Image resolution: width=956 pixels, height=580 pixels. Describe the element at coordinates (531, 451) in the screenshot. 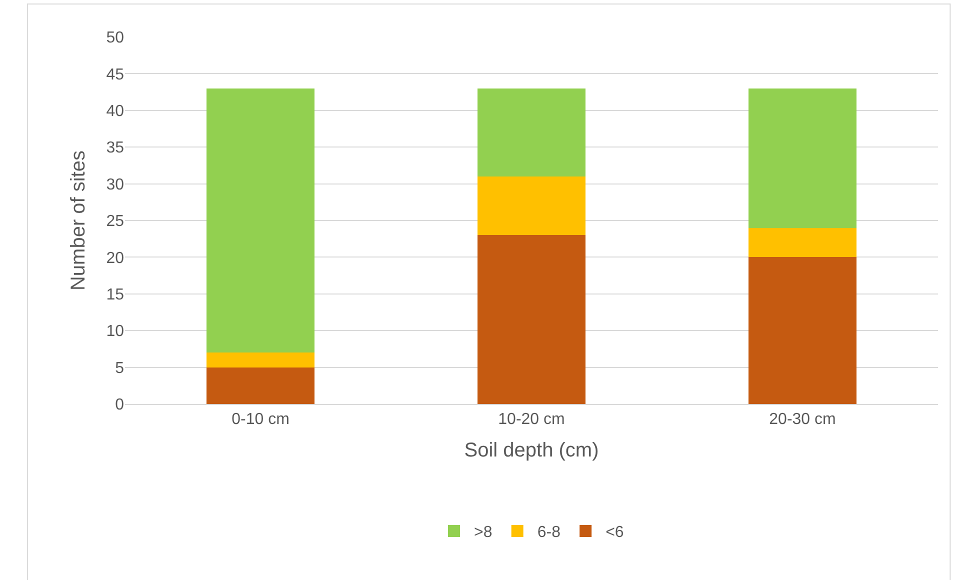

I see `x-axis-title: Soil depth (cm)` at that location.